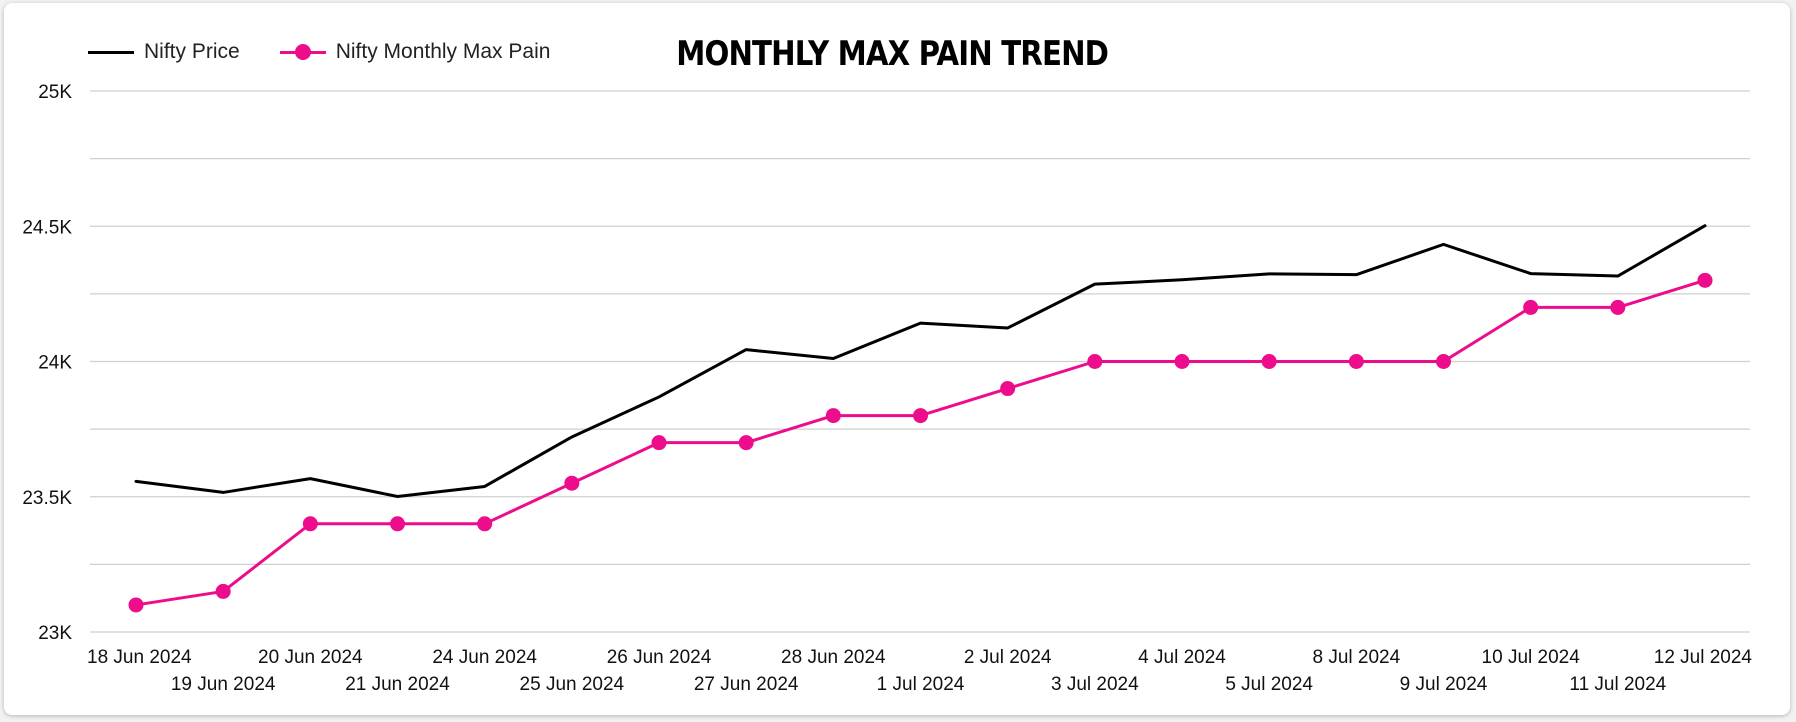 The height and width of the screenshot is (722, 1796). What do you see at coordinates (484, 657) in the screenshot?
I see `x-tick-label: 24 Jun 2024` at bounding box center [484, 657].